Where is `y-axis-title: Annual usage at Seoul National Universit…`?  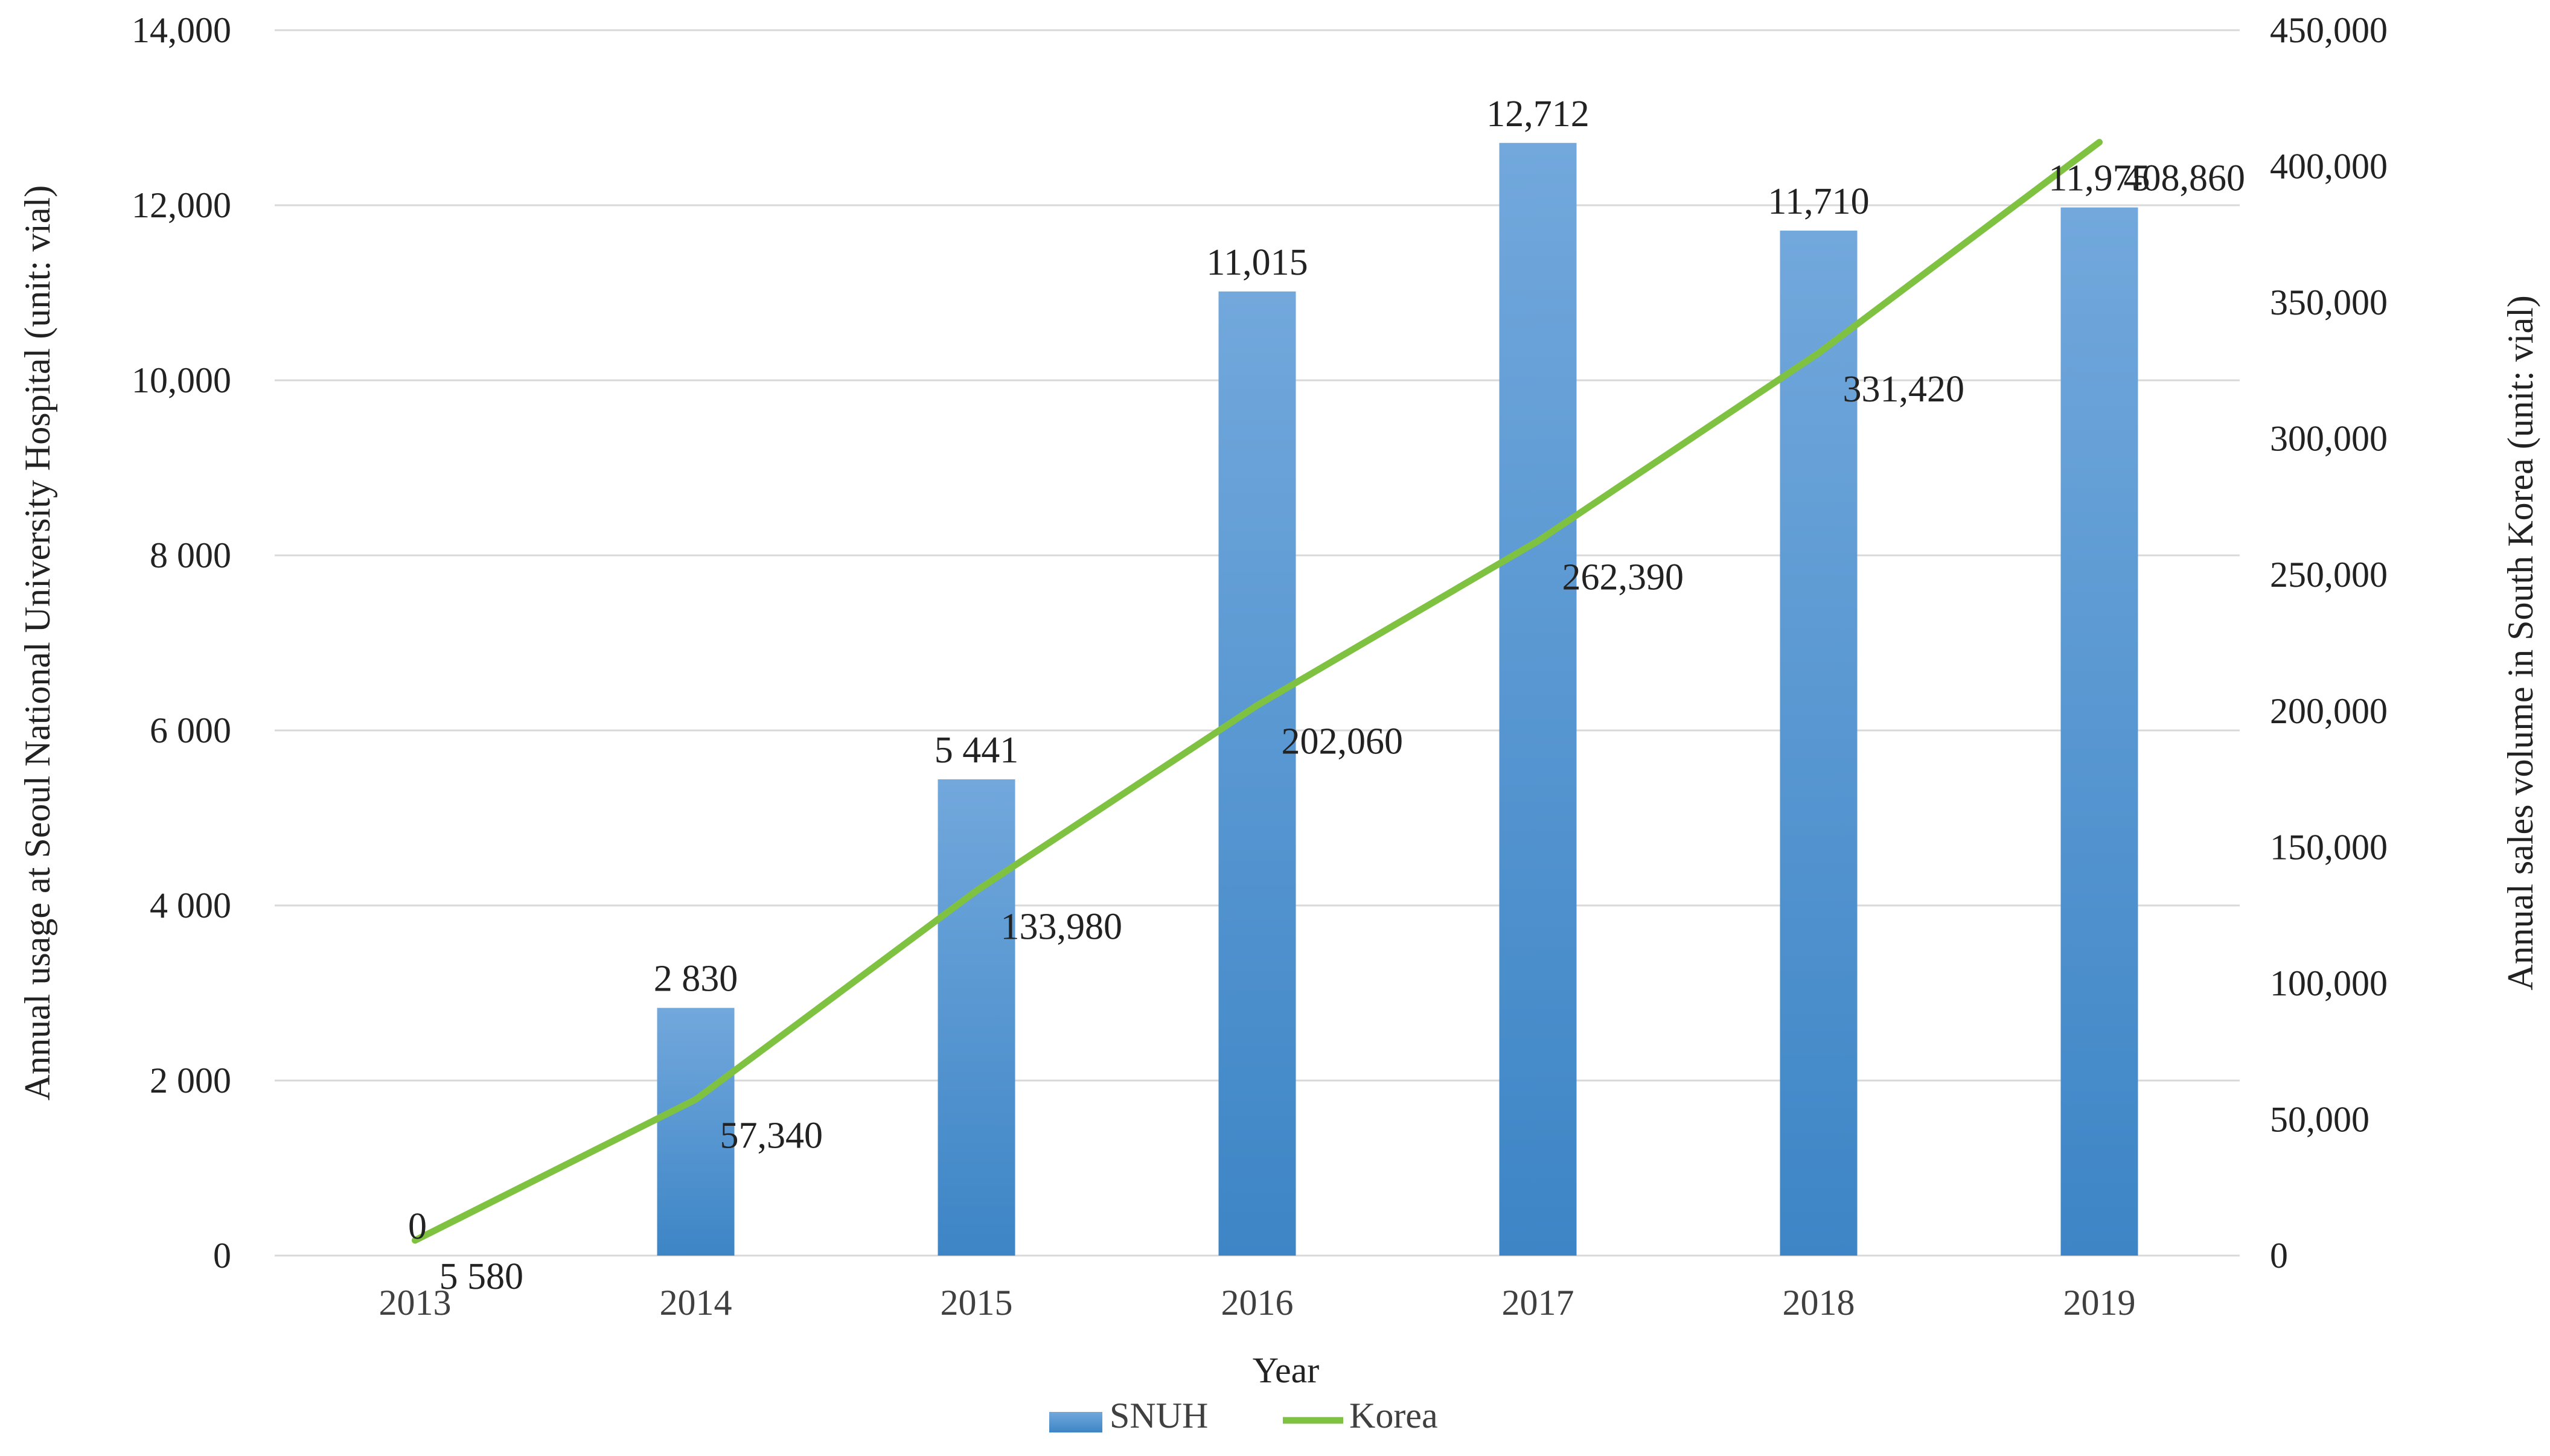
y-axis-title: Annual usage at Seoul National Universit… is located at coordinates (37, 642).